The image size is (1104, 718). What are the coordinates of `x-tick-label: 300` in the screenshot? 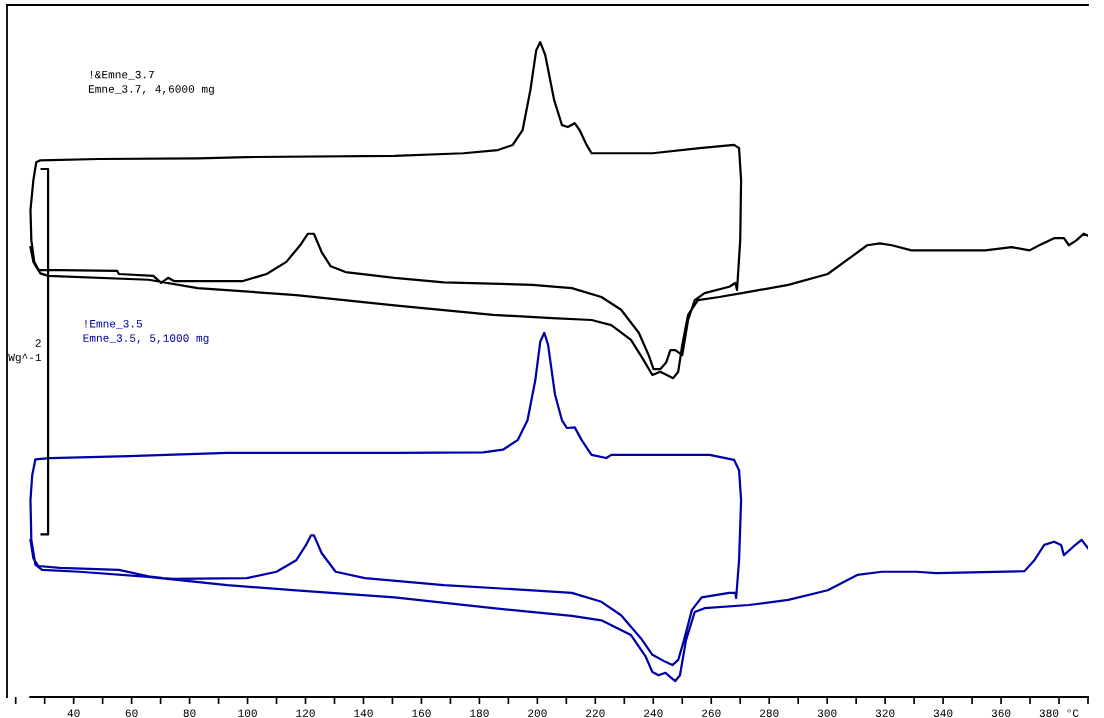 It's located at (827, 713).